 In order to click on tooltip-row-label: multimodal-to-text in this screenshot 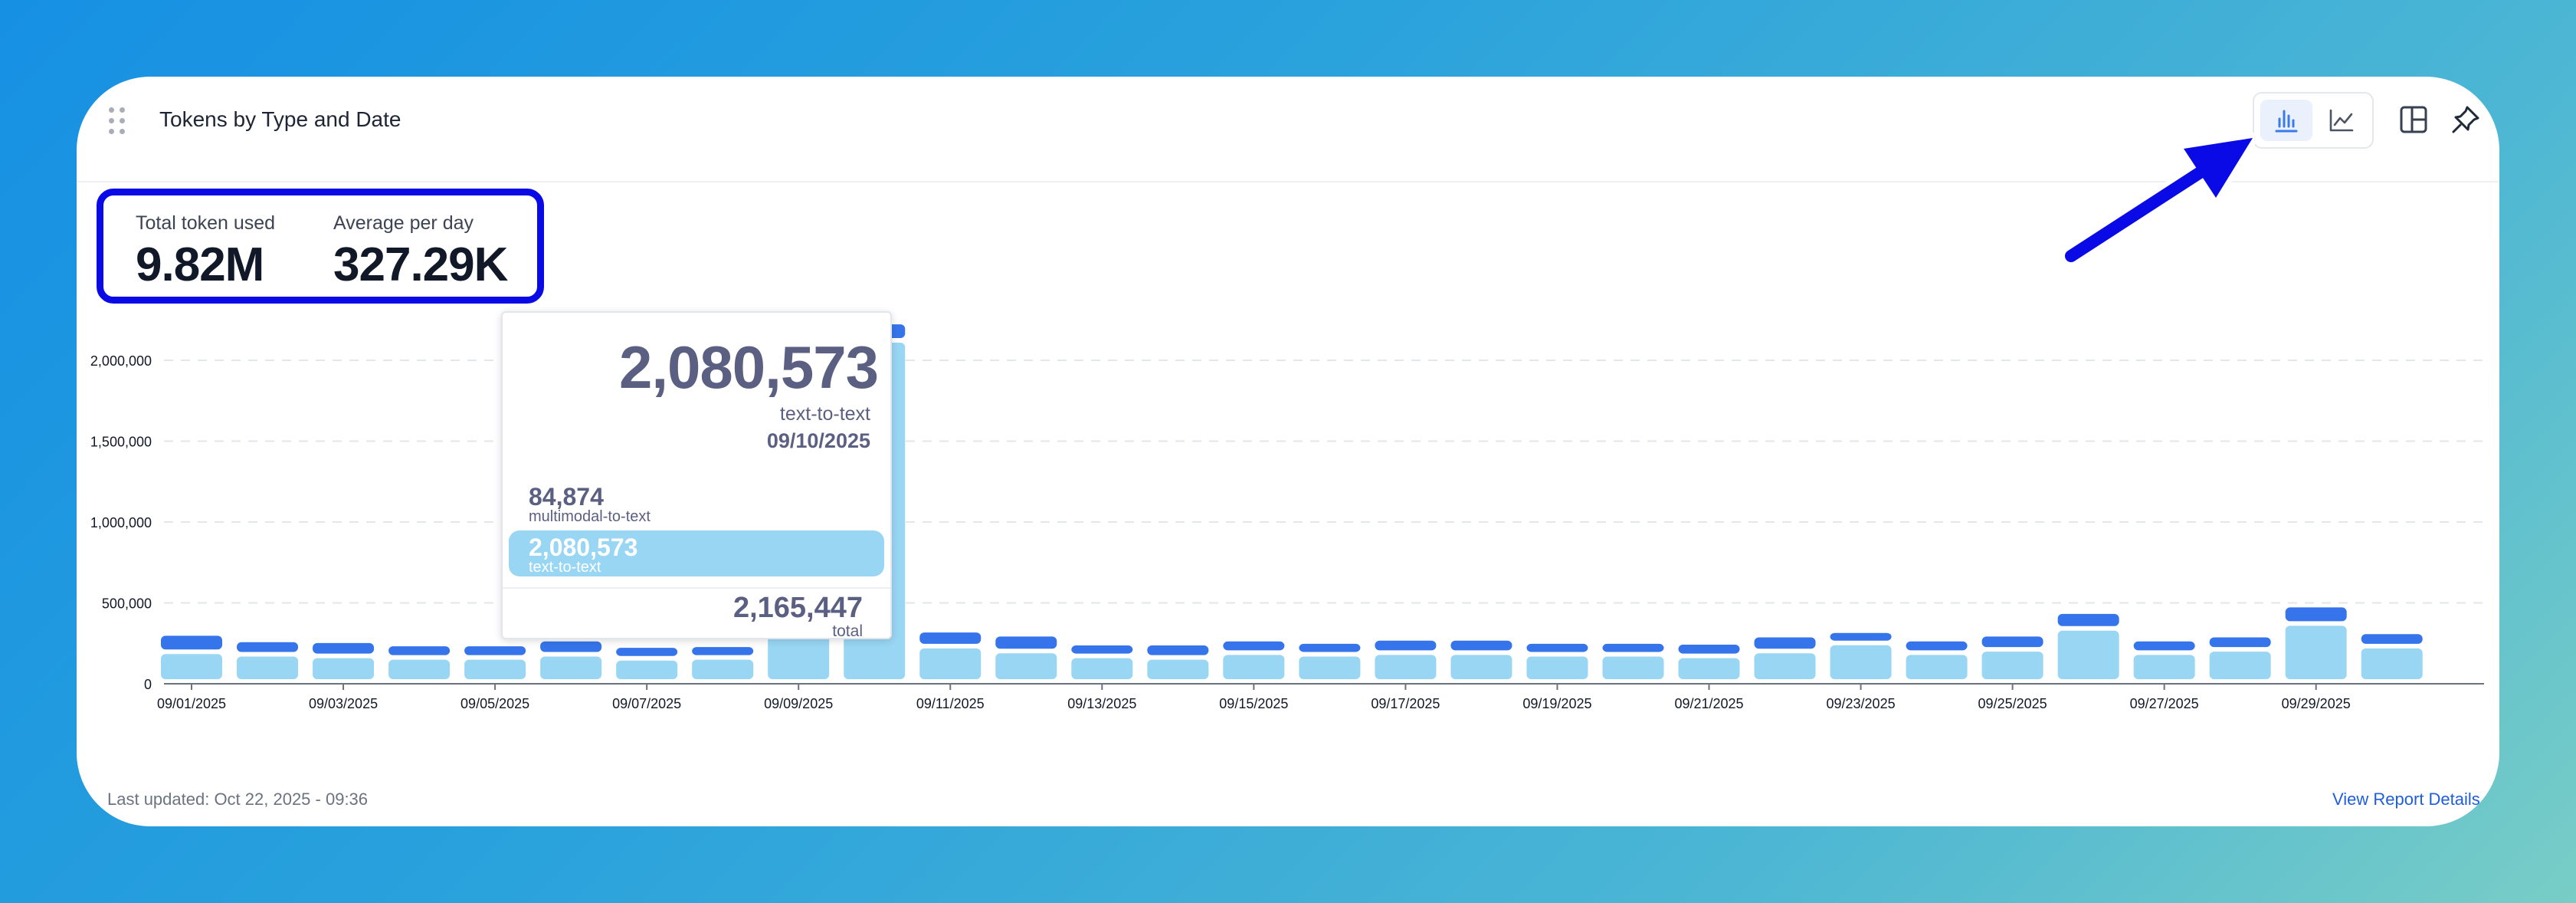, I will do `click(590, 516)`.